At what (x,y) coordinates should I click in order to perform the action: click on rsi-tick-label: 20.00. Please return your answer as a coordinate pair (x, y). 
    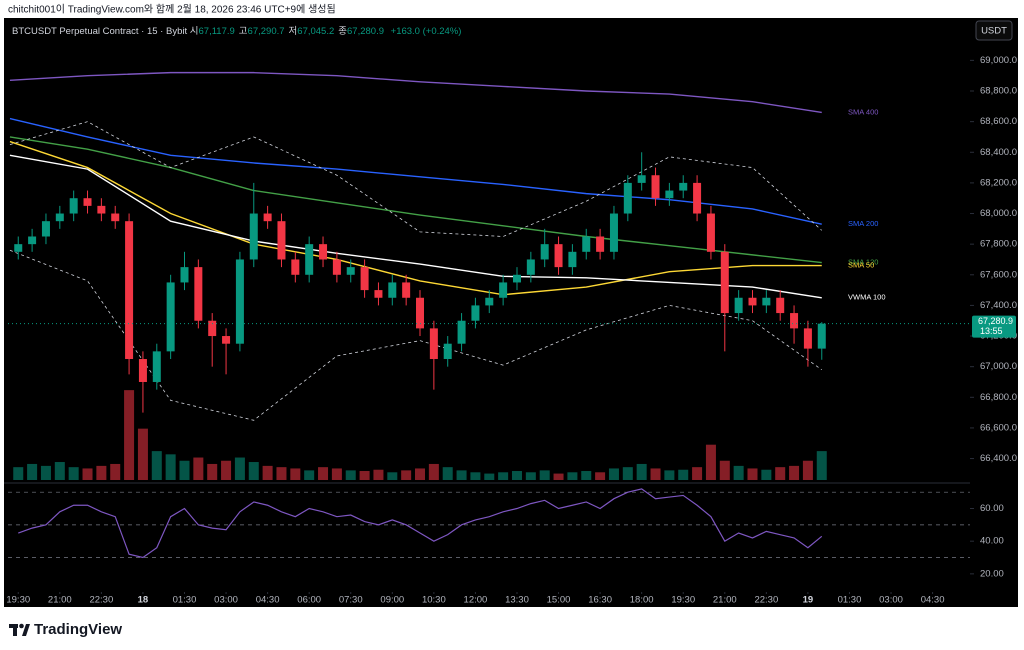
    Looking at the image, I should click on (992, 573).